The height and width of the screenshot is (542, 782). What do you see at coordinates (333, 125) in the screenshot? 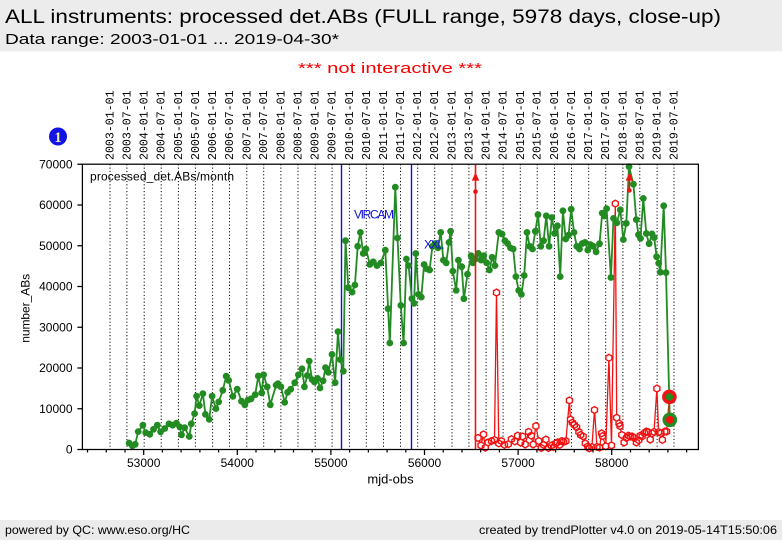
I see `svg-text: 2009-07-01` at bounding box center [333, 125].